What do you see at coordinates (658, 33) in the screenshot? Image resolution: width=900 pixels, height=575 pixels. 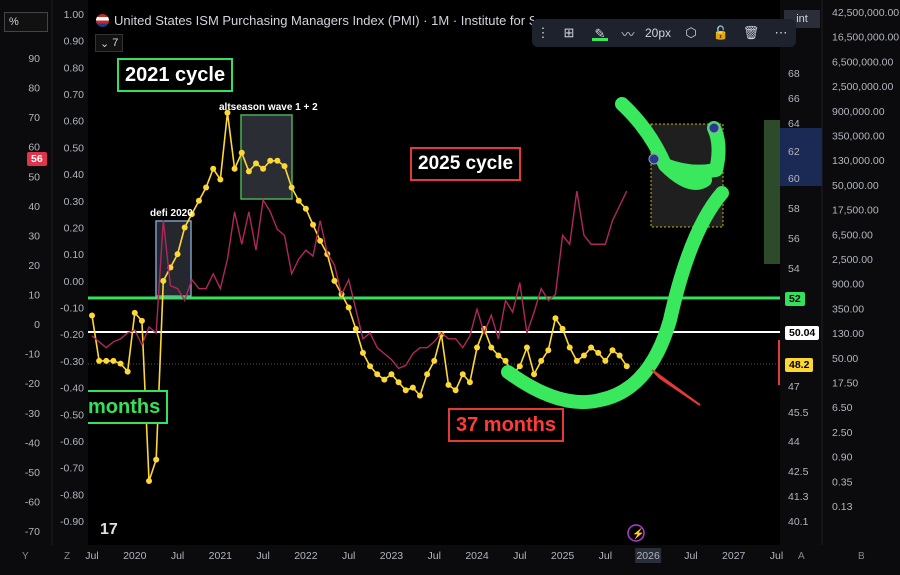 I see `stroke-width-value: 20px` at bounding box center [658, 33].